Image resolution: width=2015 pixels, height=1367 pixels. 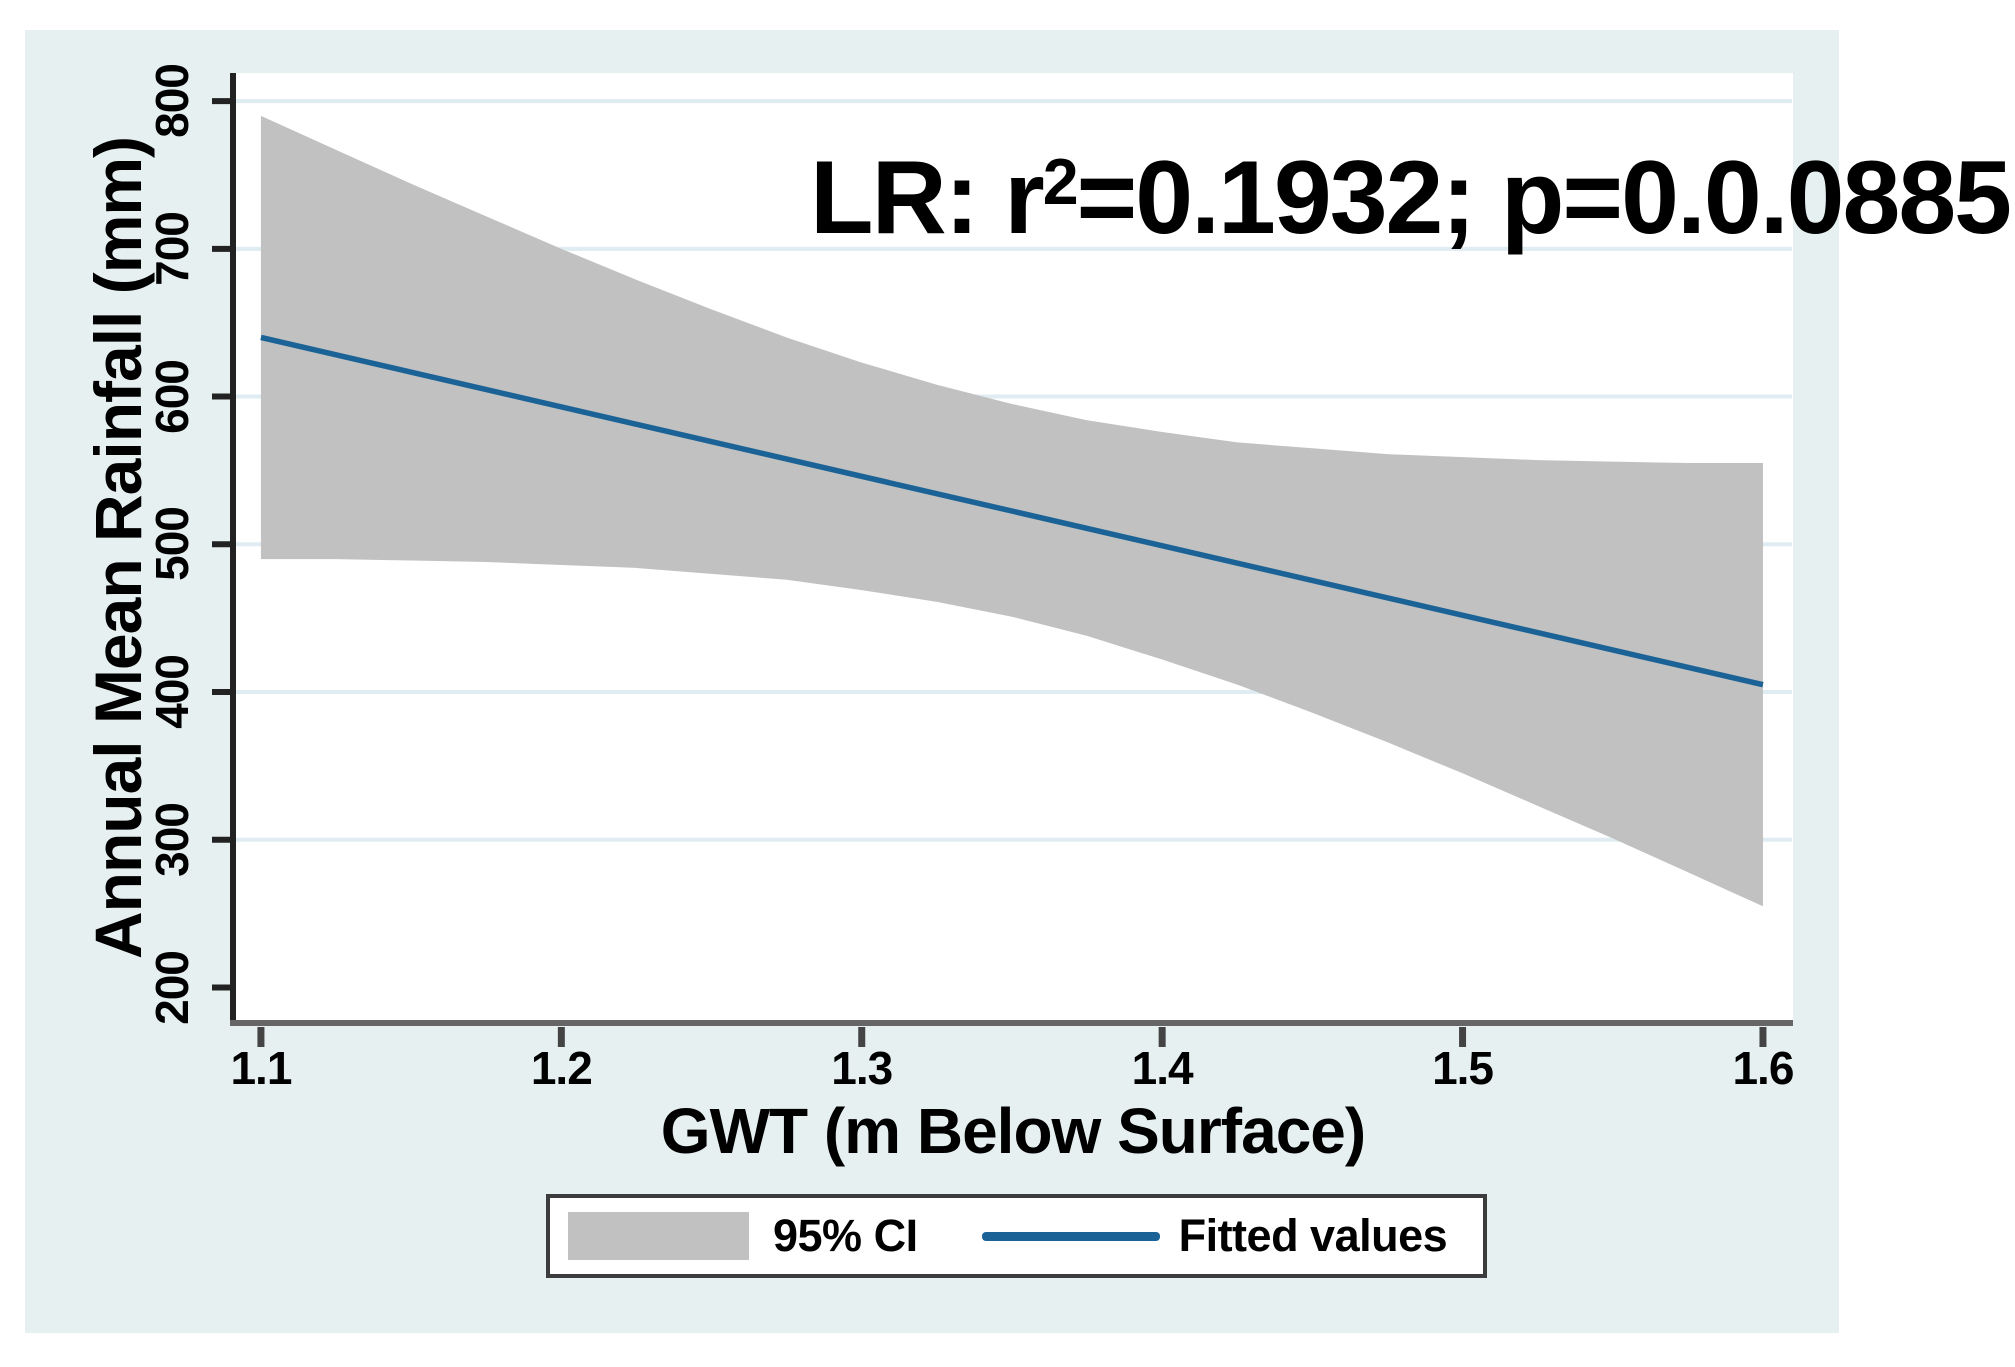 What do you see at coordinates (1544, 198) in the screenshot?
I see `annotation-suffix: =0.1932; p=0.0.0885` at bounding box center [1544, 198].